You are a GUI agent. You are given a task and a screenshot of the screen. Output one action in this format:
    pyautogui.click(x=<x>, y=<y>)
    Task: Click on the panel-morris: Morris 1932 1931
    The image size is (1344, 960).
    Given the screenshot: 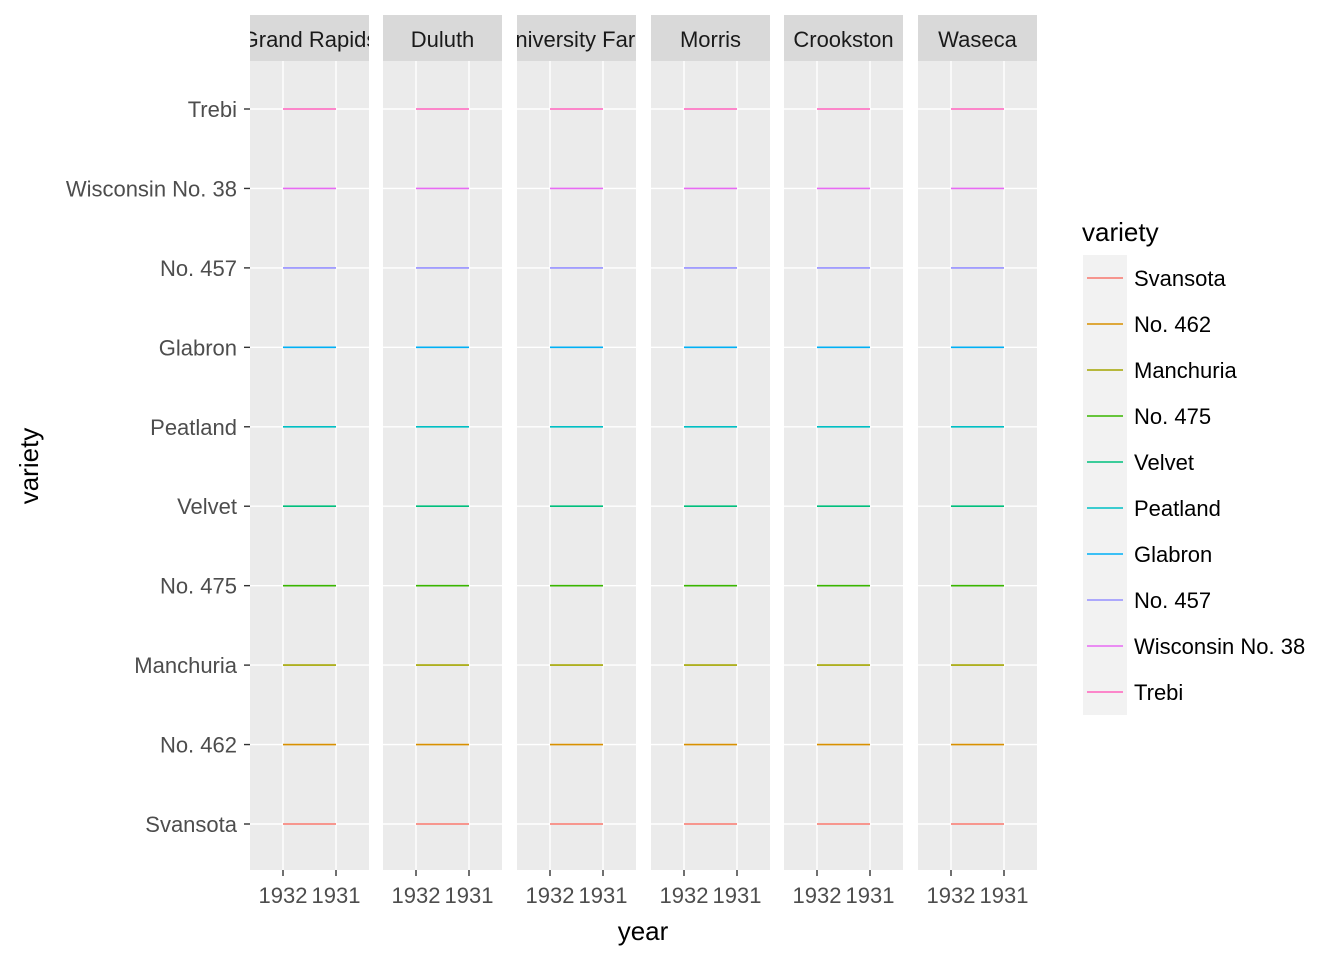 What is the action you would take?
    pyautogui.click(x=710, y=461)
    